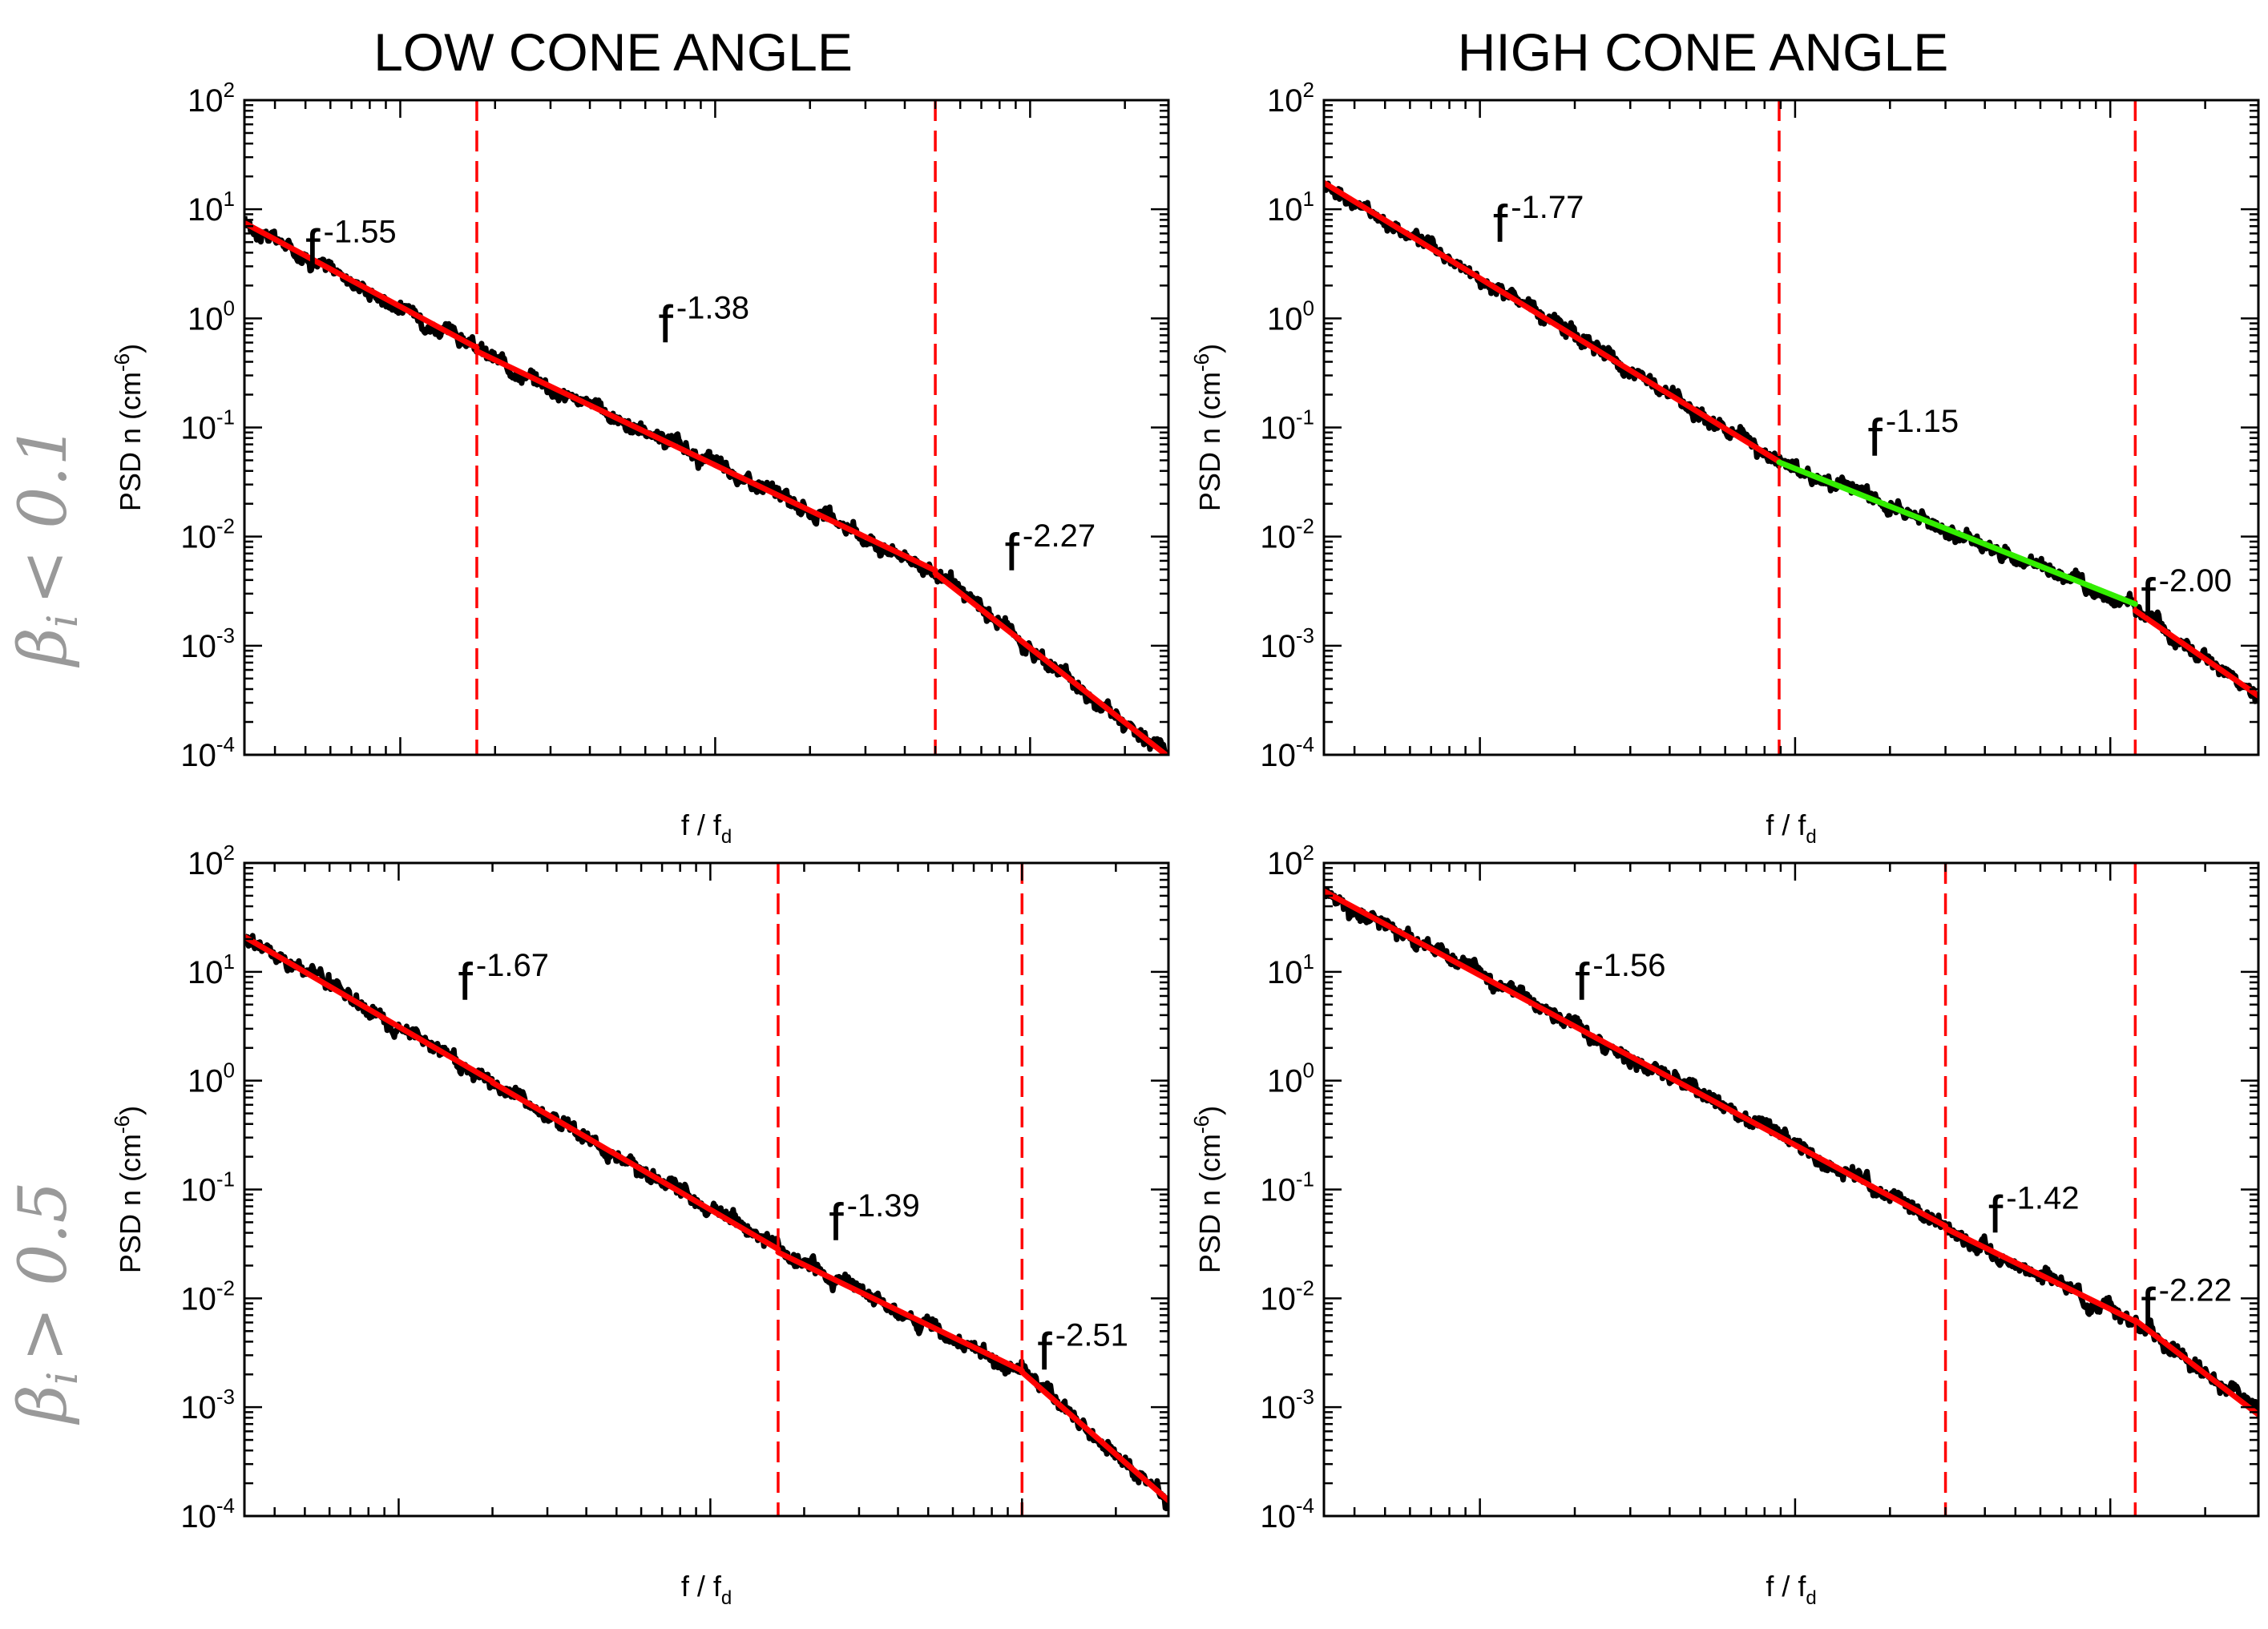 The width and height of the screenshot is (2268, 1629). I want to click on y-tick-label: 10⁻³, so click(207, 1405).